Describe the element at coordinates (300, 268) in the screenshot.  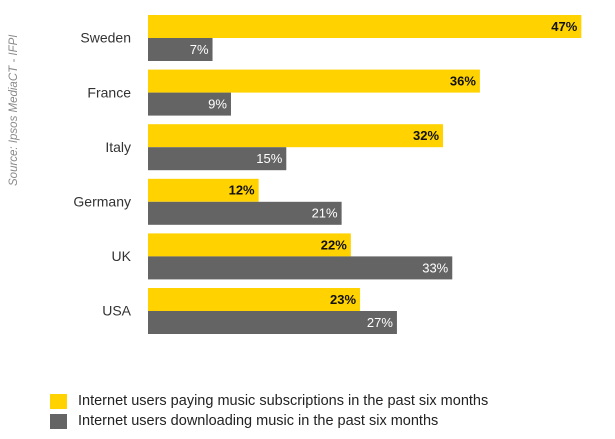
I see `bar-downloads-uk` at that location.